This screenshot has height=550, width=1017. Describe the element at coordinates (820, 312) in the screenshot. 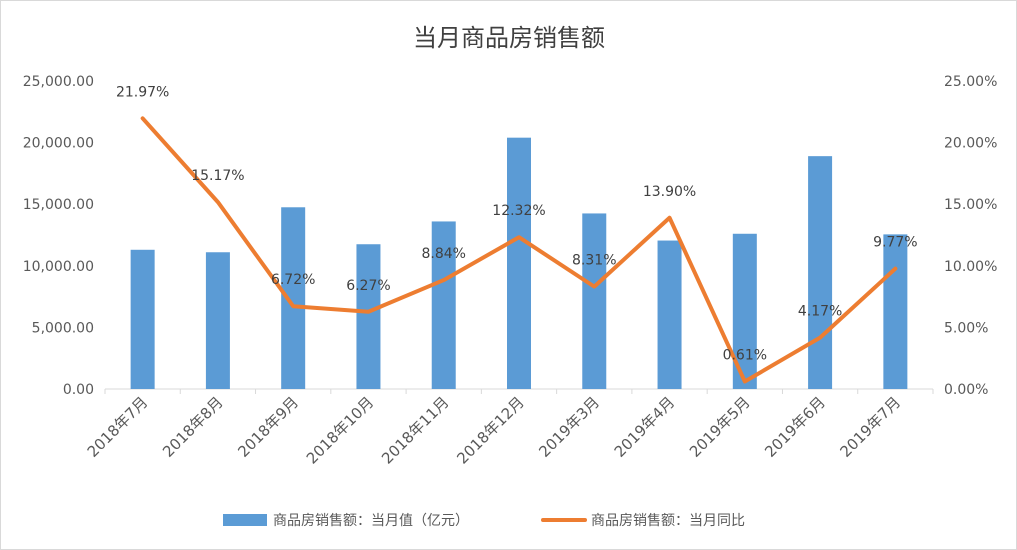

I see `line-data-label: 4.17%` at that location.